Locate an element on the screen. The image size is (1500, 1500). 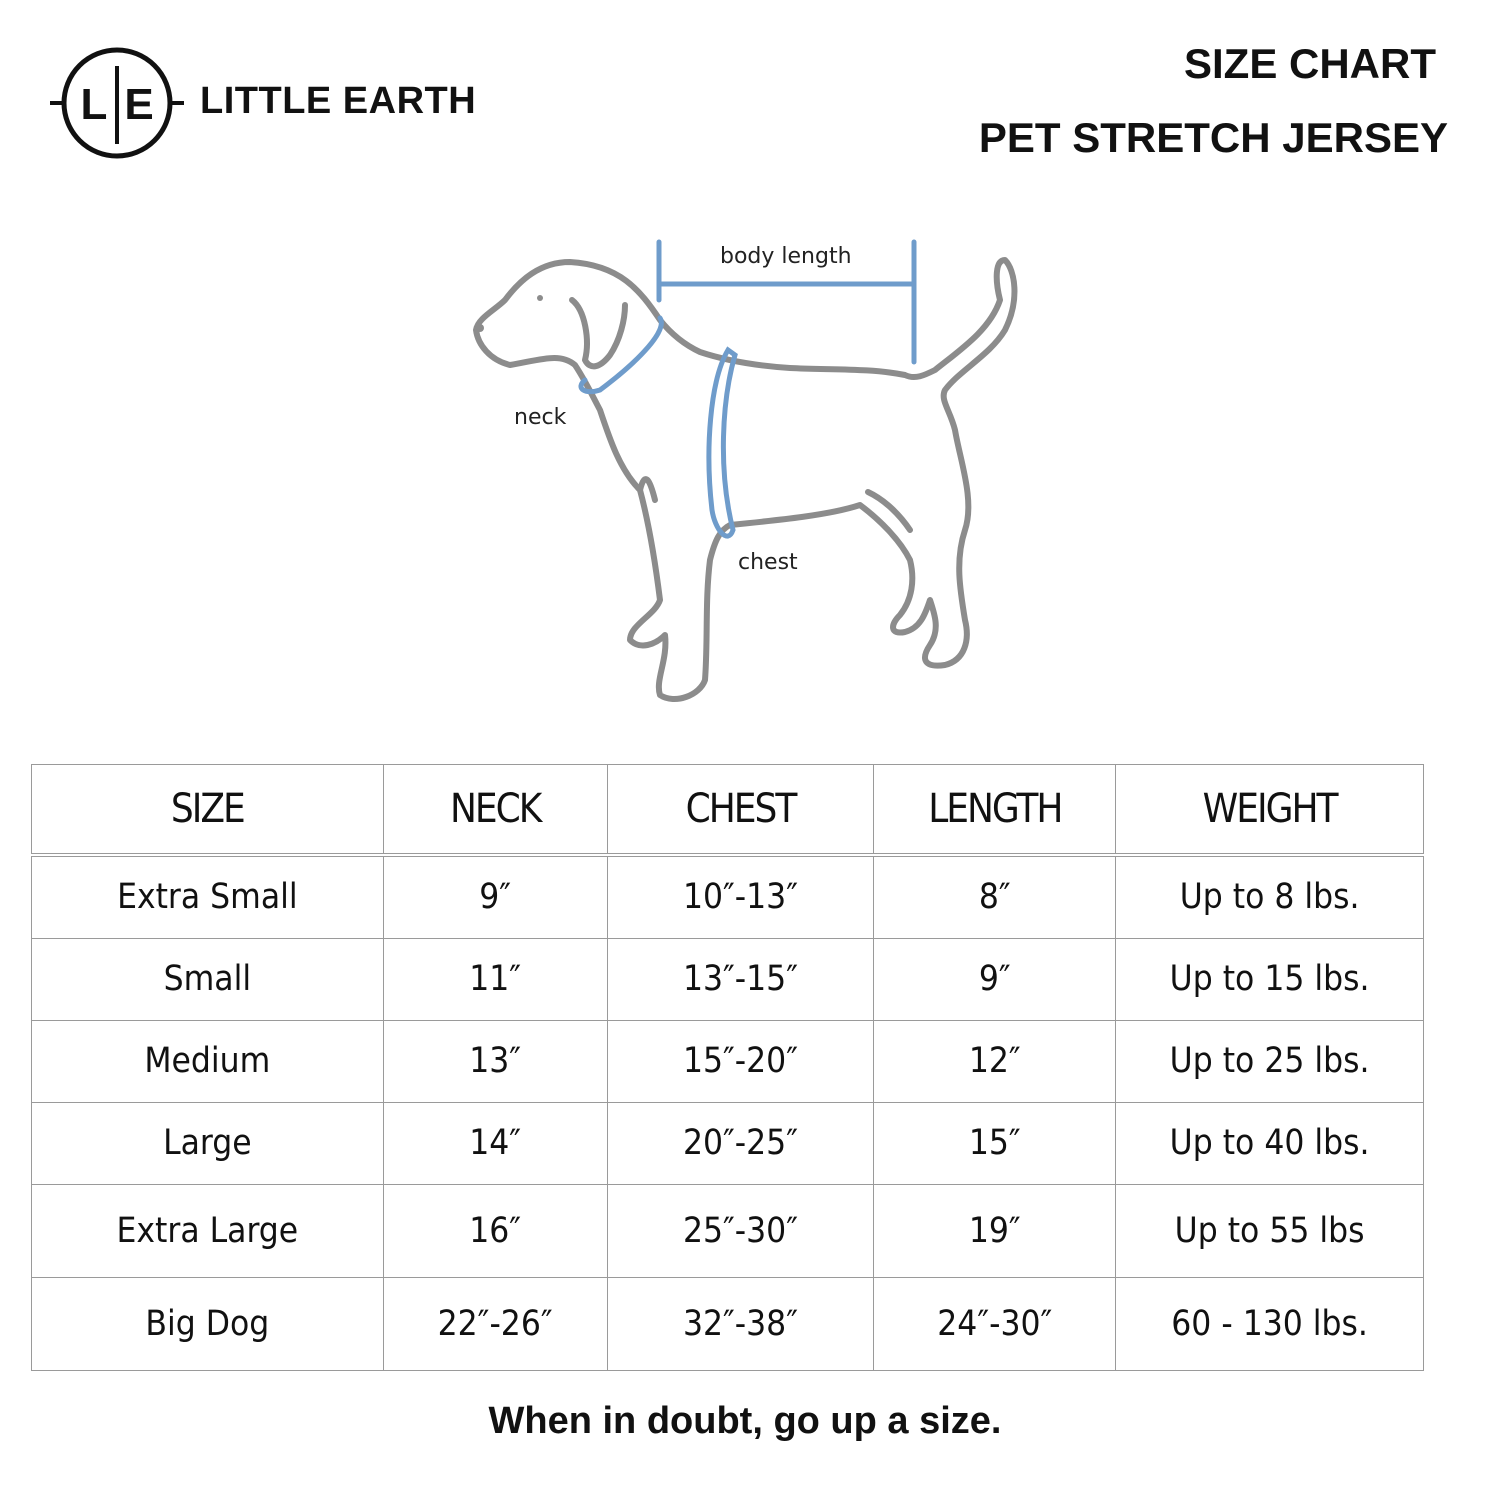
header-neck: NECK is located at coordinates (495, 810).